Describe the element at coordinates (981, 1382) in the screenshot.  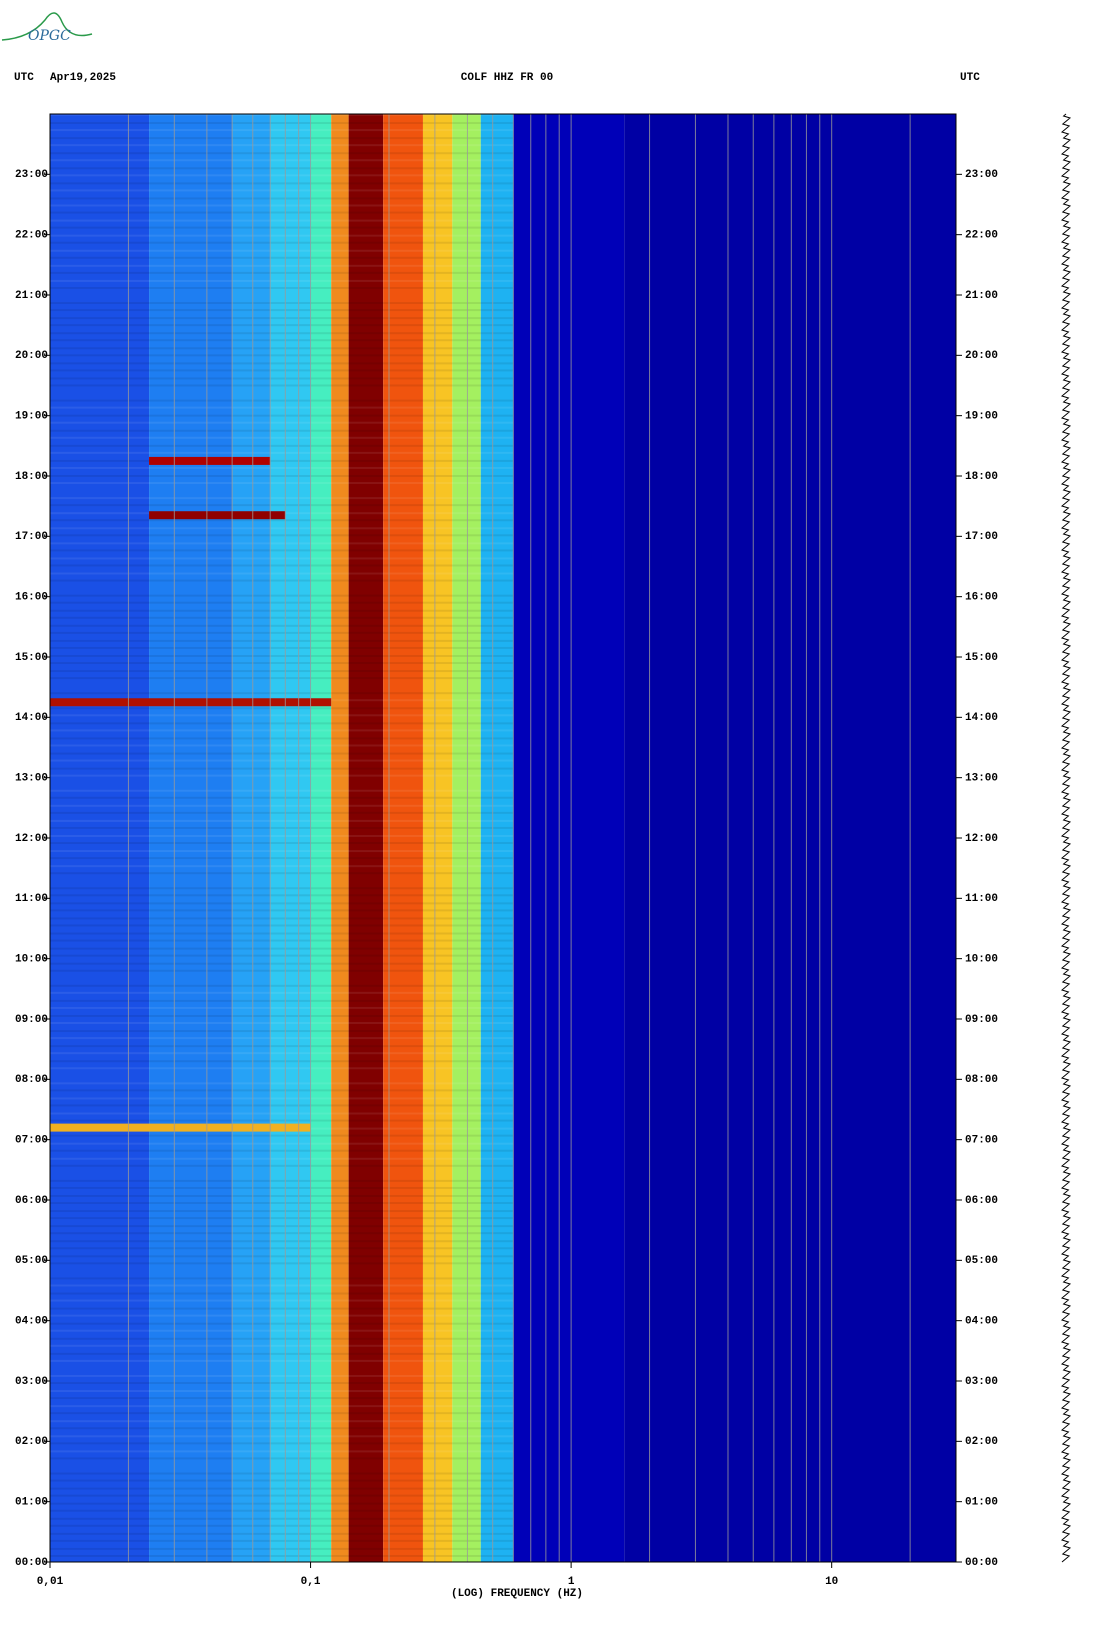
I see `y-tick-label: 03:00` at that location.